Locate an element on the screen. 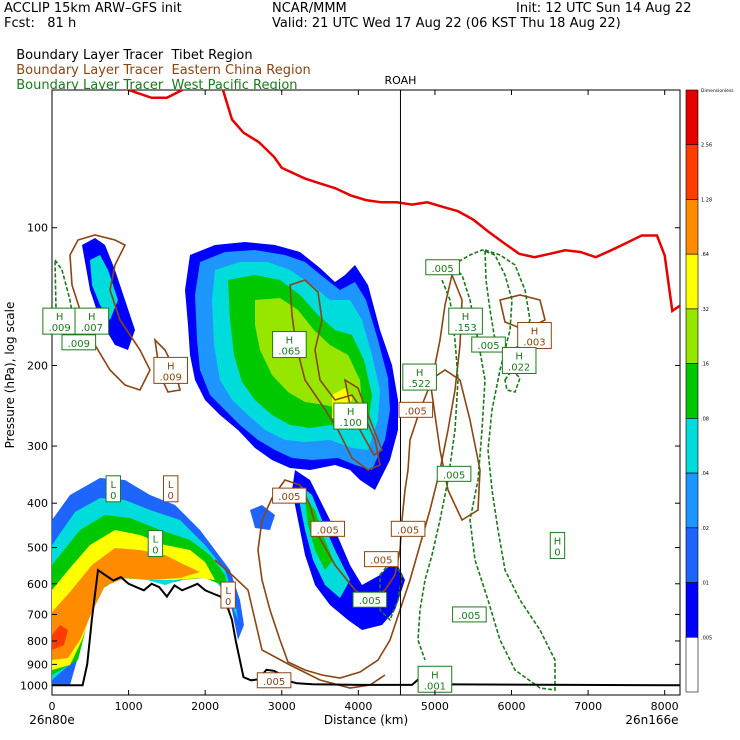  tracer-west-pacific-region: West Pacific Region is located at coordinates (234, 85).